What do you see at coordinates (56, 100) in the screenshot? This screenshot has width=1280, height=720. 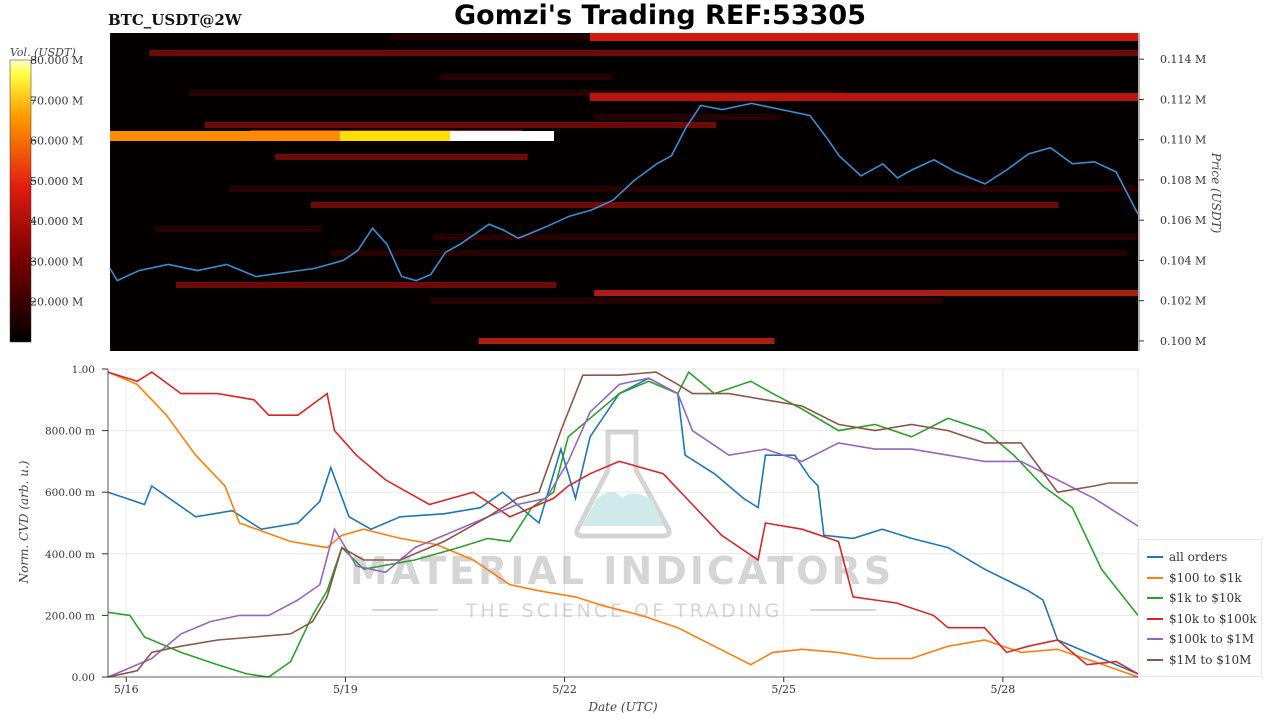 I see `colorbar-tick-label: 70.000 M` at bounding box center [56, 100].